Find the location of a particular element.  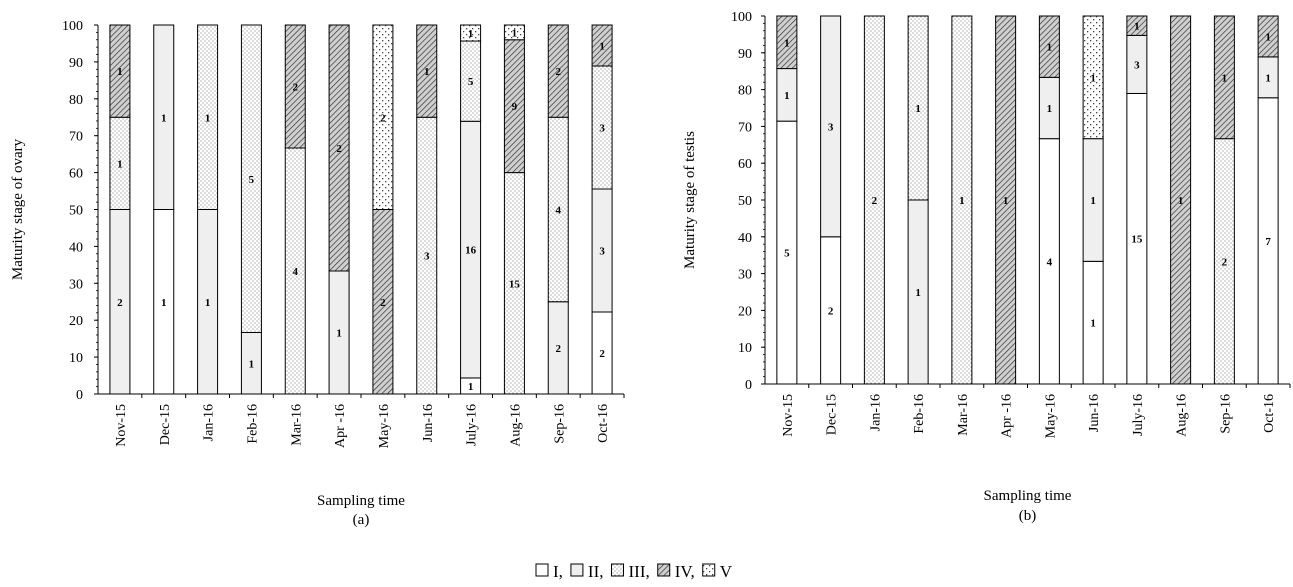

x-tick-label: Sep-16 is located at coordinates (559, 424).